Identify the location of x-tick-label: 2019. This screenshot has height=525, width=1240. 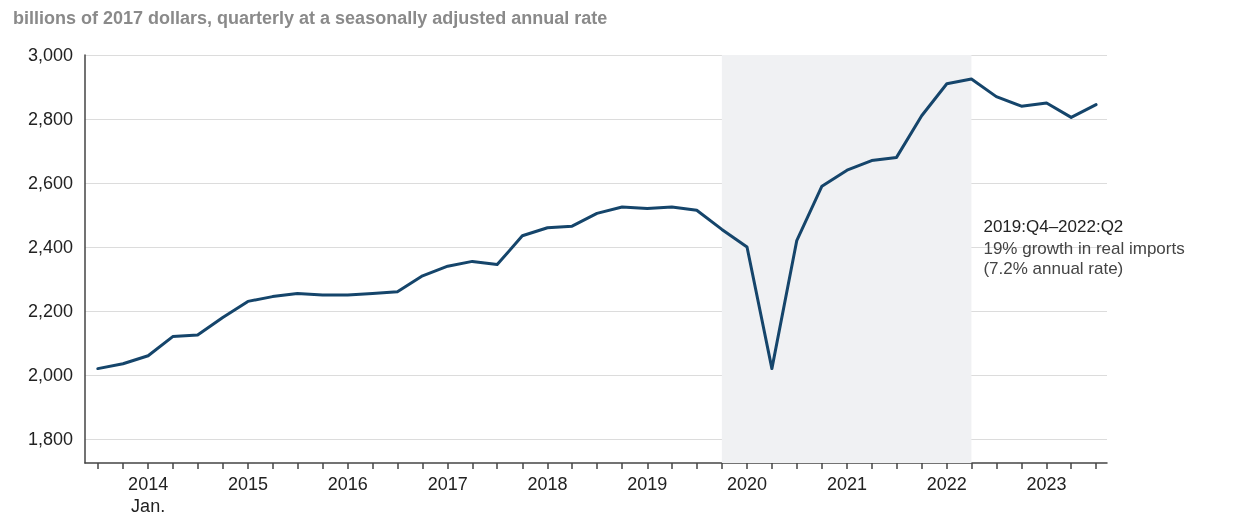
(647, 484).